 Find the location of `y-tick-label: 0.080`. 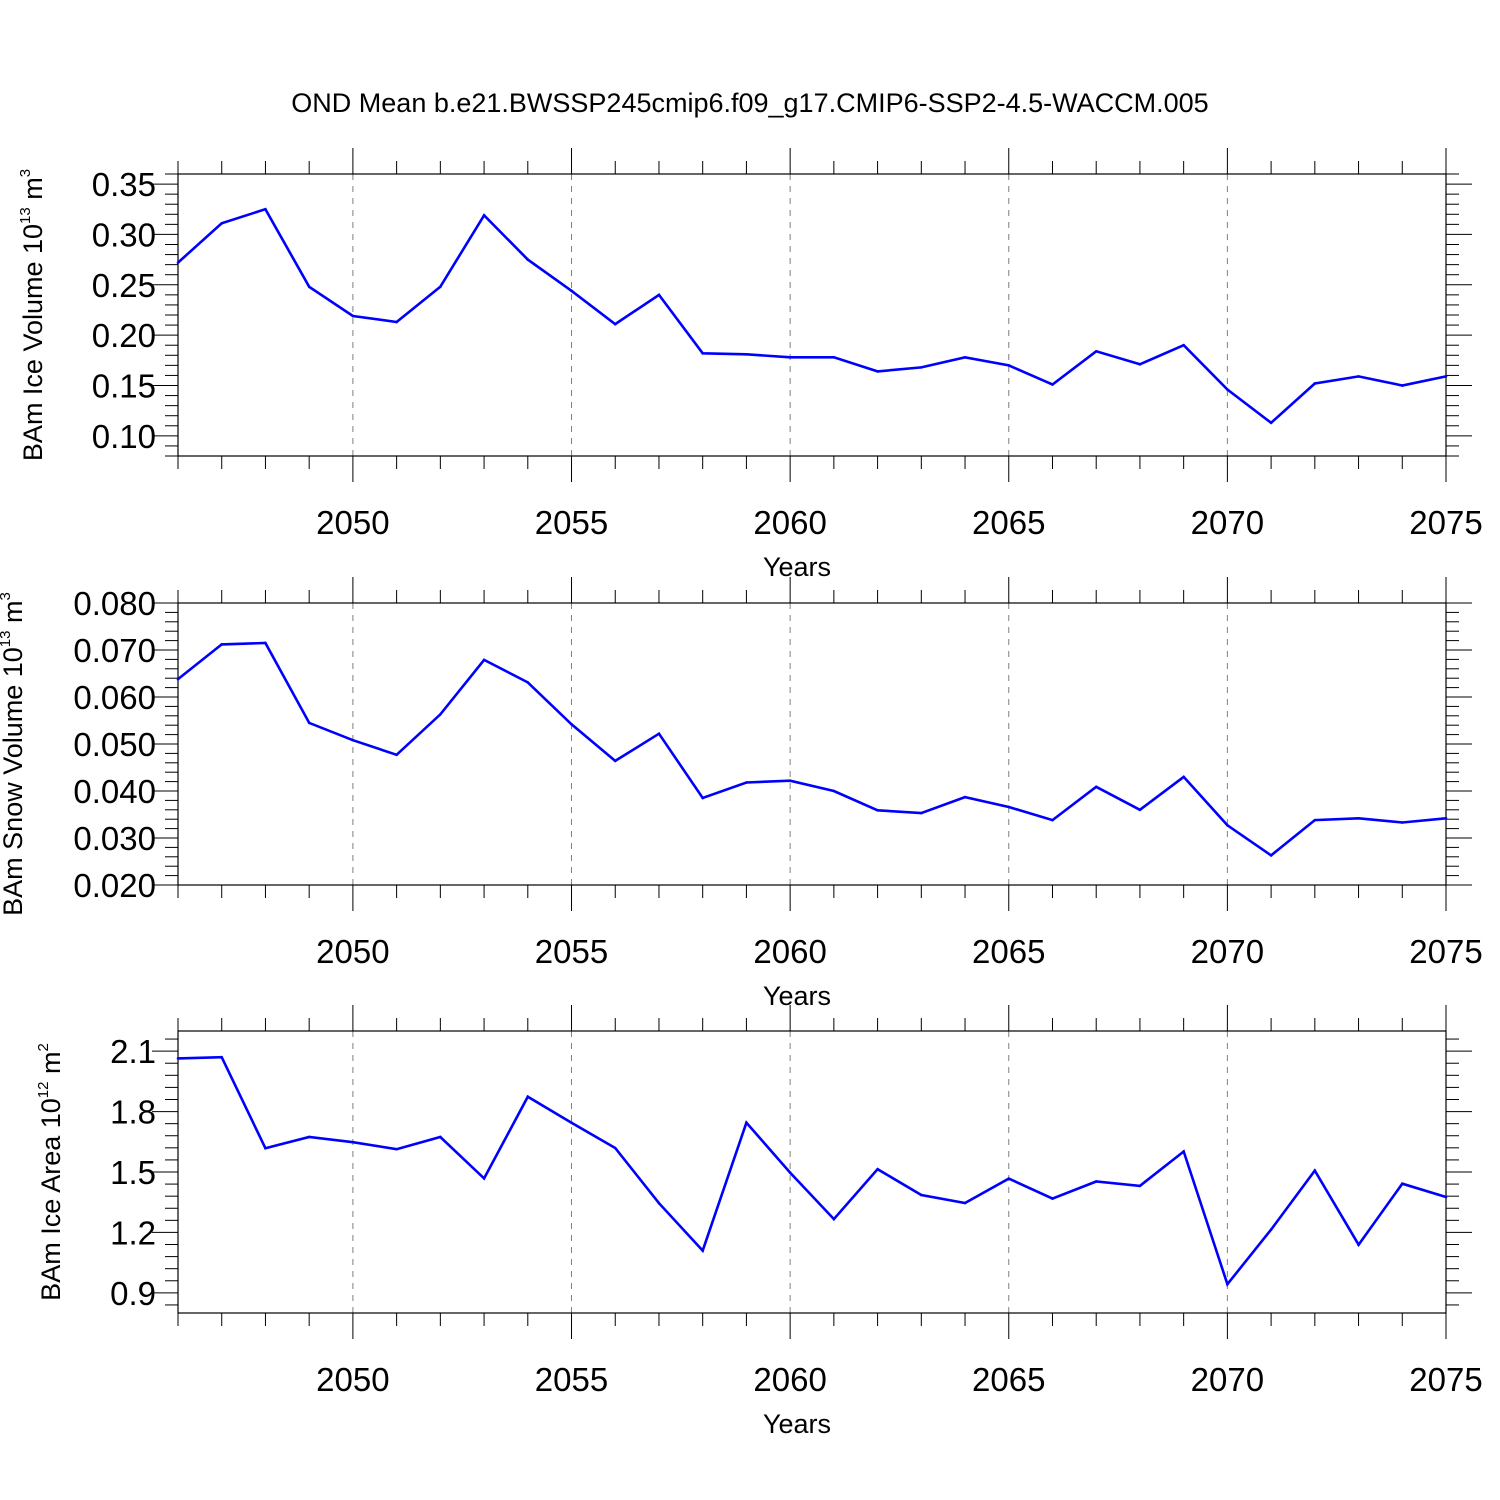

y-tick-label: 0.080 is located at coordinates (114, 603).